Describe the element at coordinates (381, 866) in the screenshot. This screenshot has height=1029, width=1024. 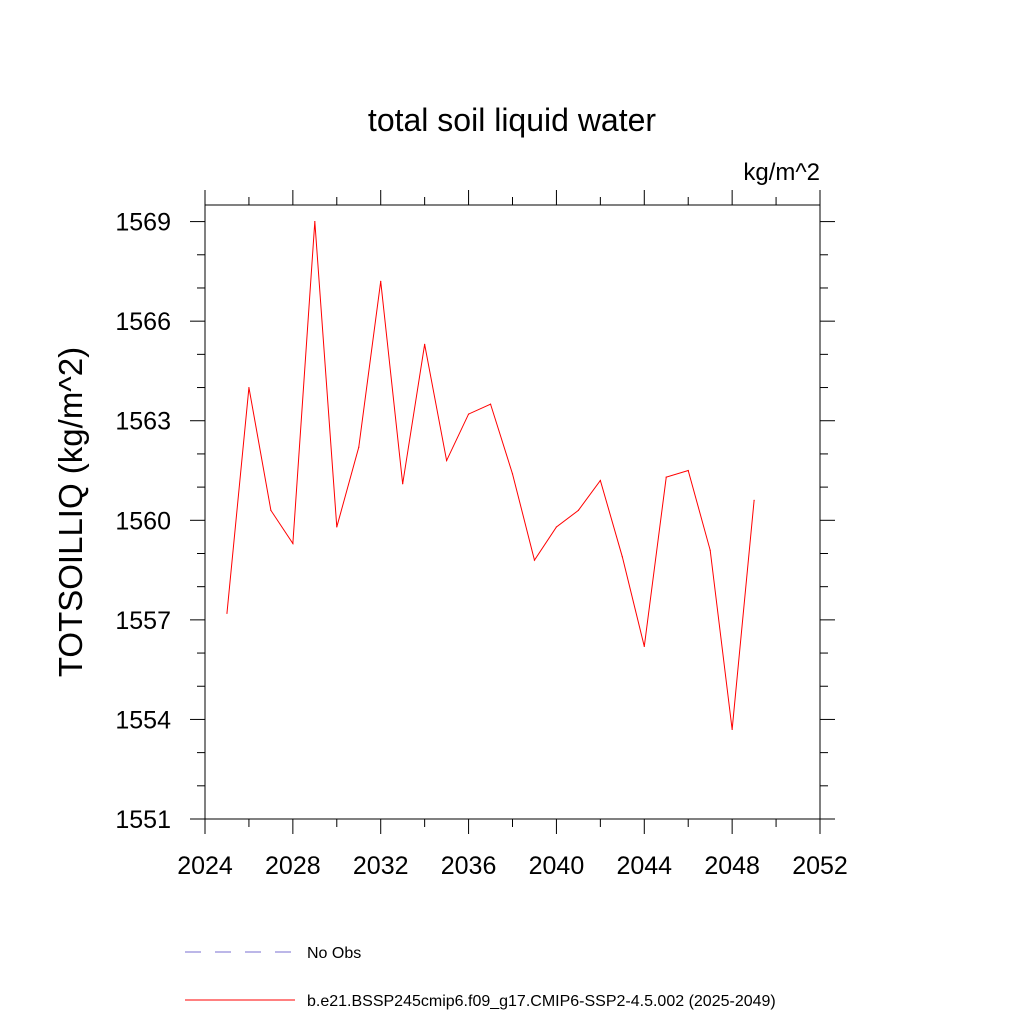
I see `x-tick-label: 2032` at that location.